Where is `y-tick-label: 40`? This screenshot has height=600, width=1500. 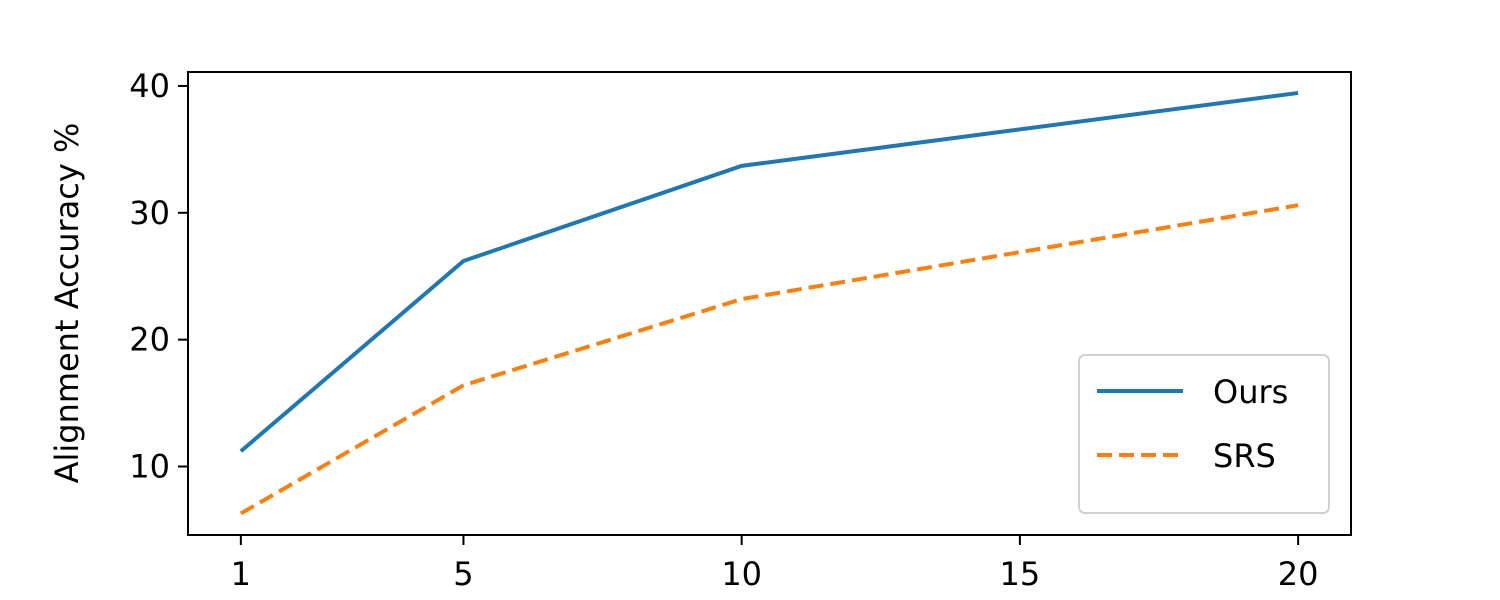
y-tick-label: 40 is located at coordinates (149, 86).